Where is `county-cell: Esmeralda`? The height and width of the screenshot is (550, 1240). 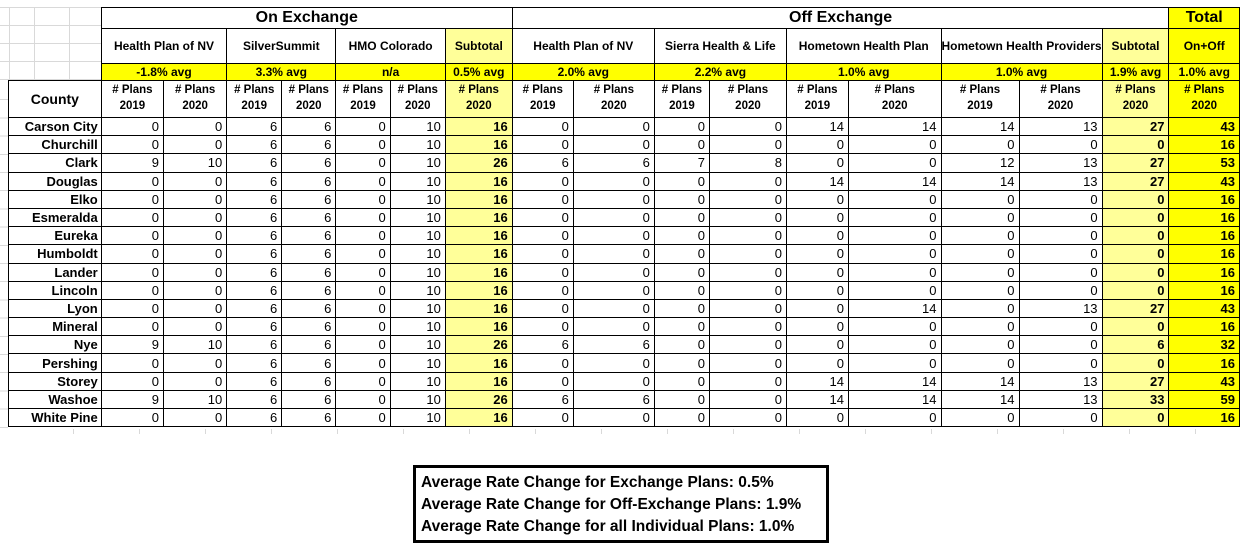 county-cell: Esmeralda is located at coordinates (55, 217).